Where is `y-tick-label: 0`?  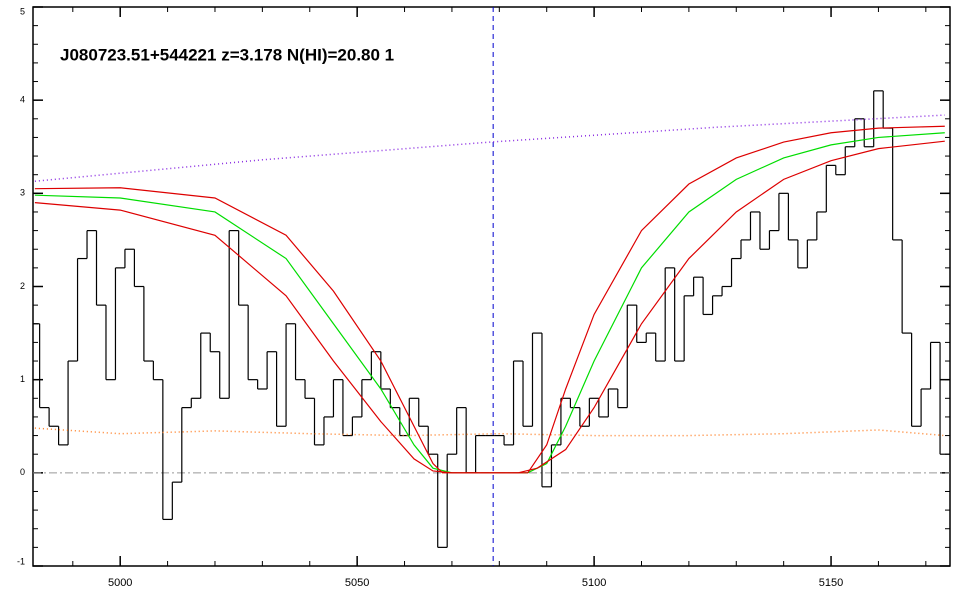 y-tick-label: 0 is located at coordinates (22, 472).